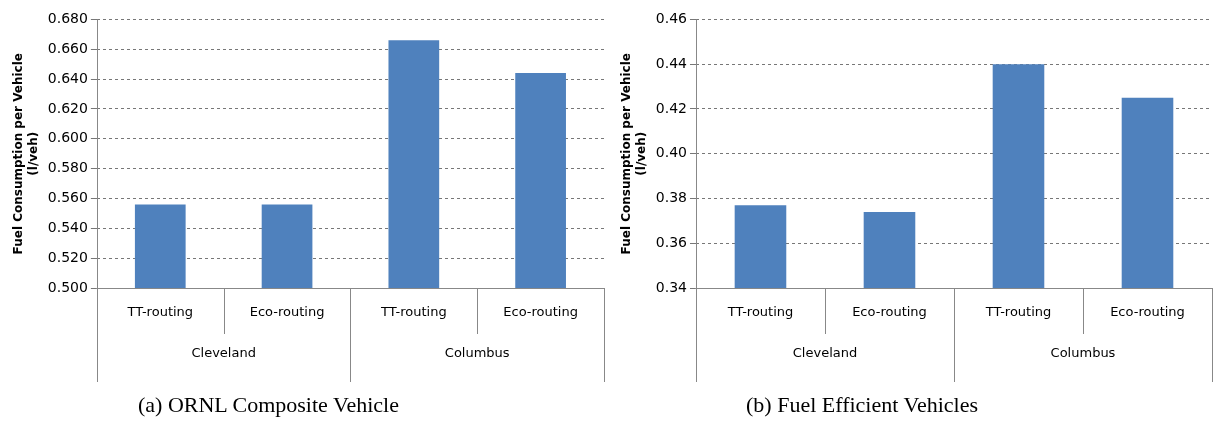 Image resolution: width=1217 pixels, height=428 pixels. Describe the element at coordinates (671, 286) in the screenshot. I see `y-tick-label: 0.34` at that location.